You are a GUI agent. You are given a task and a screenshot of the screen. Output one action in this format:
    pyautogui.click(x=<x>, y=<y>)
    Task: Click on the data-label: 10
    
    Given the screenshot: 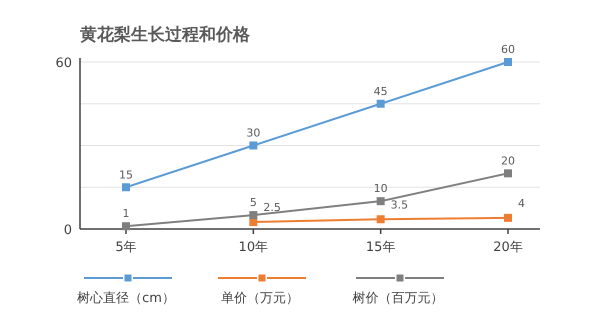 What is the action you would take?
    pyautogui.click(x=381, y=189)
    